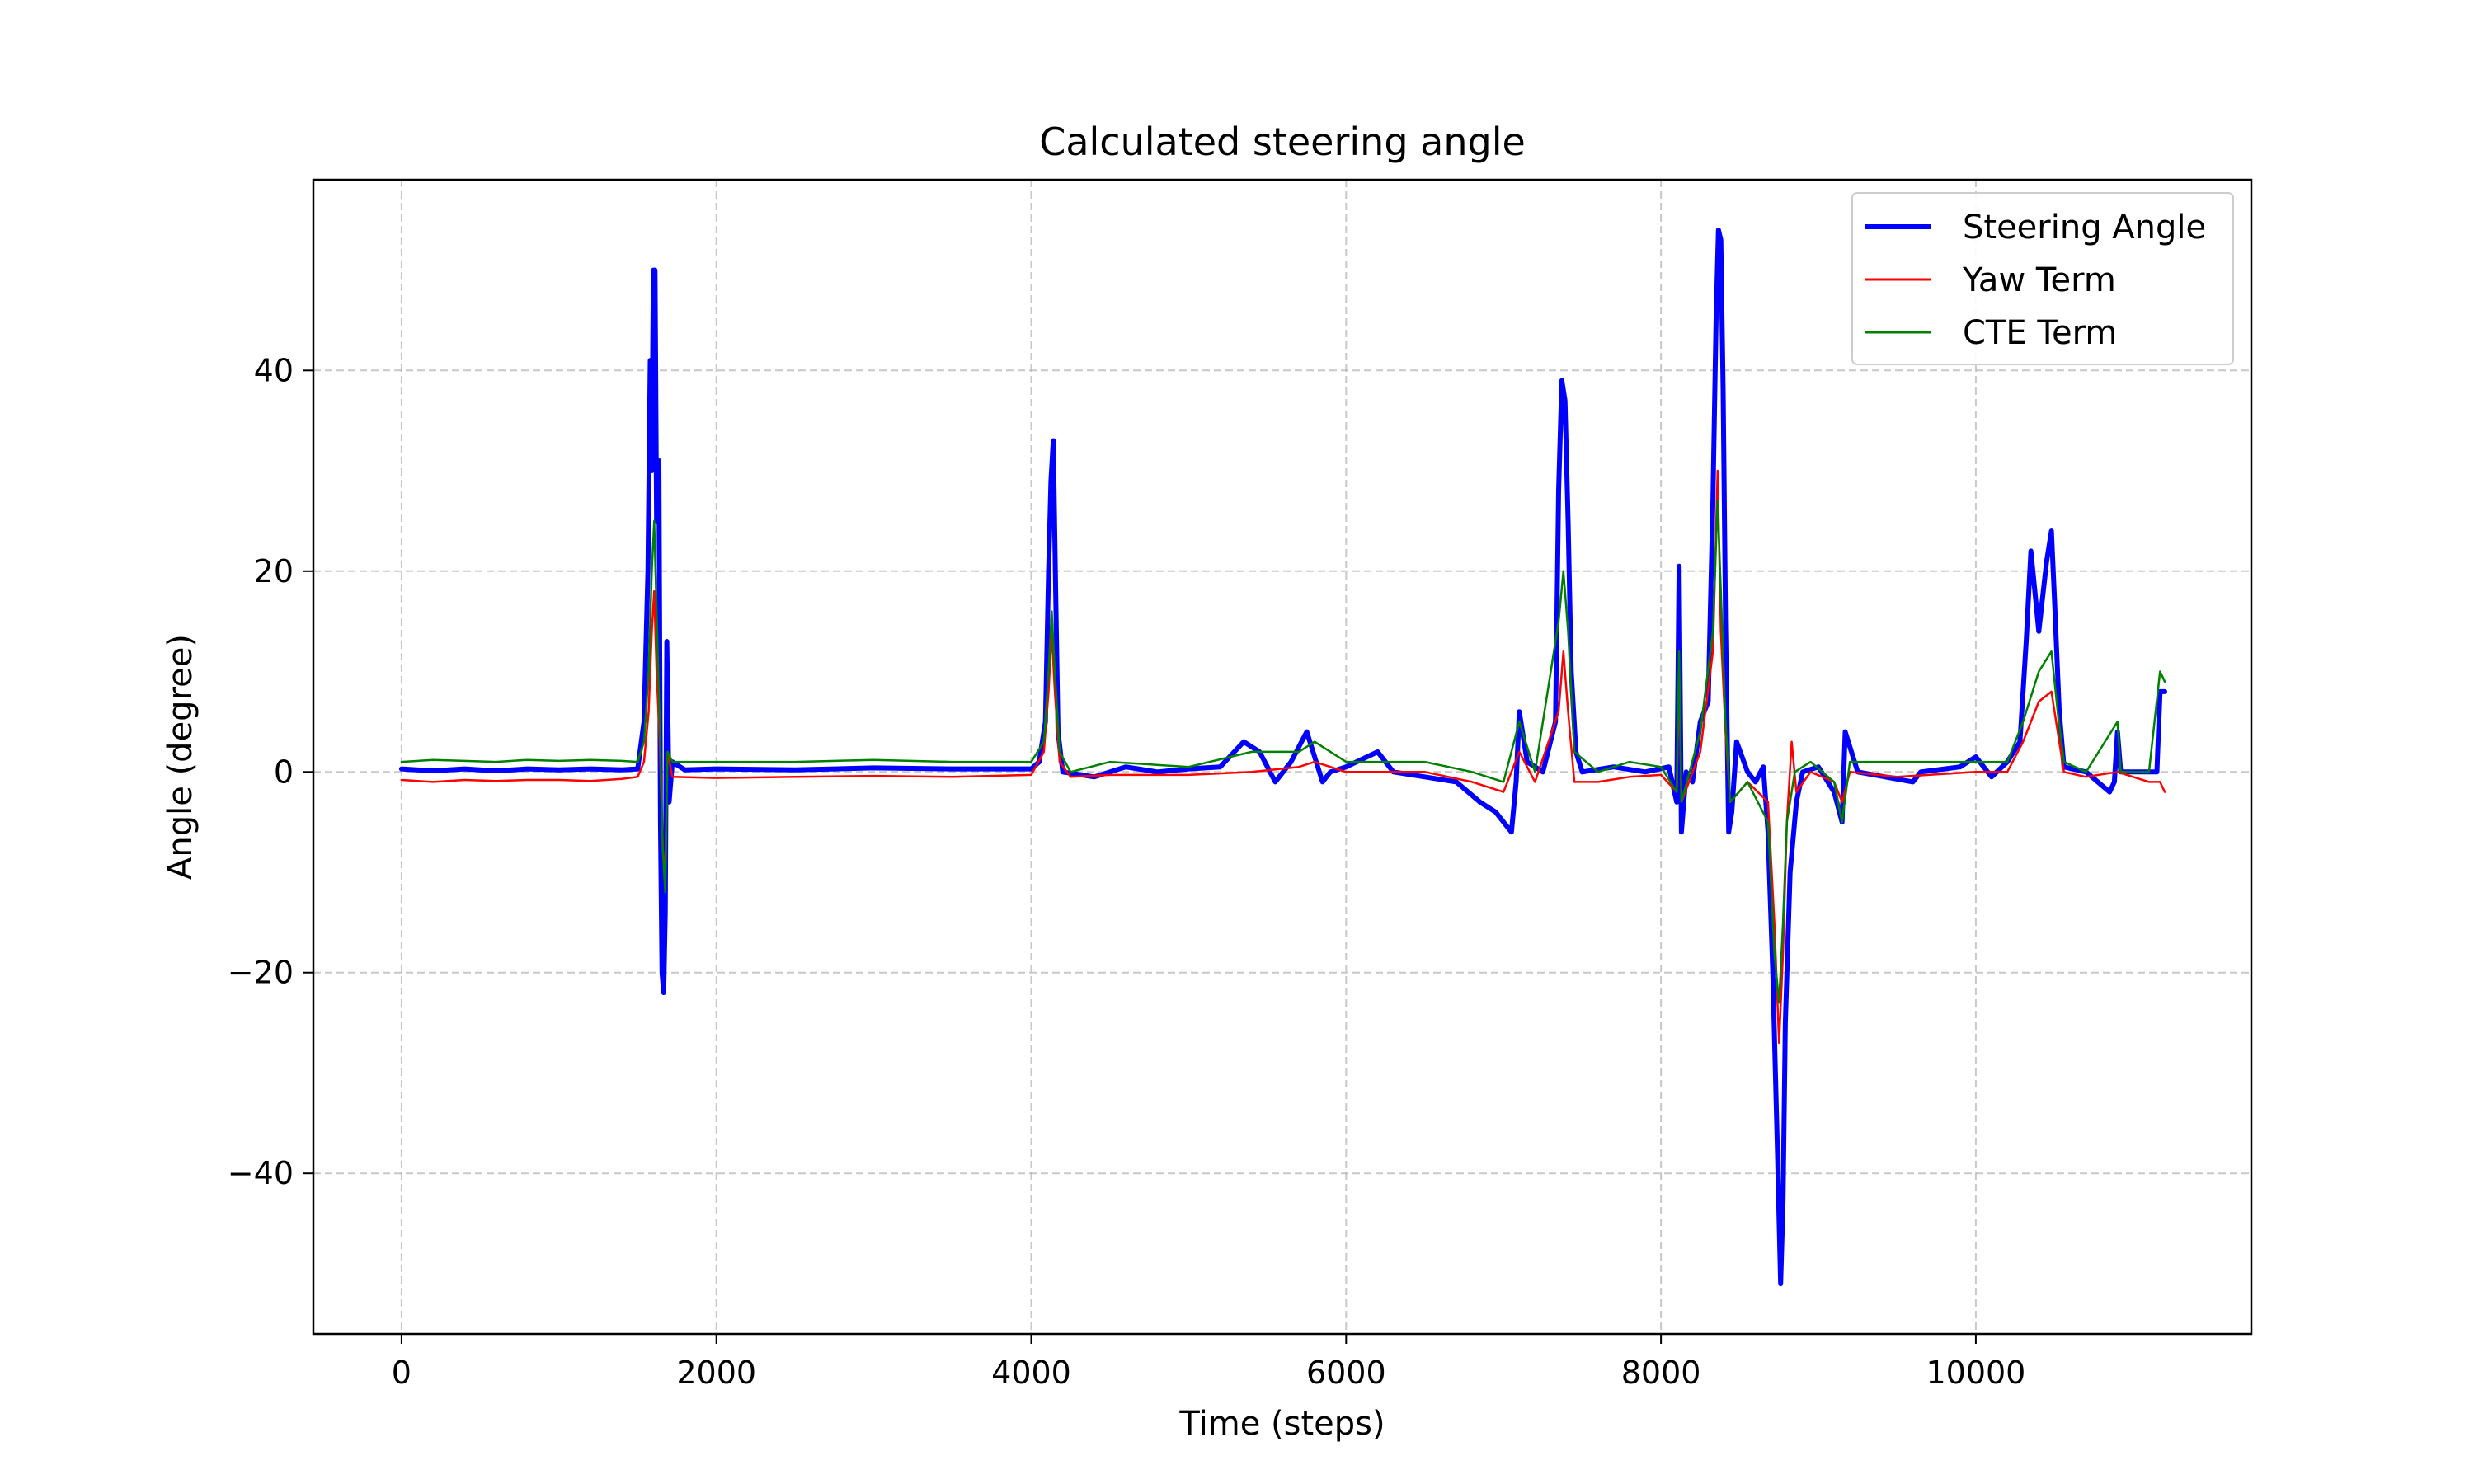  Describe the element at coordinates (274, 571) in the screenshot. I see `y-tick-label: 20` at that location.